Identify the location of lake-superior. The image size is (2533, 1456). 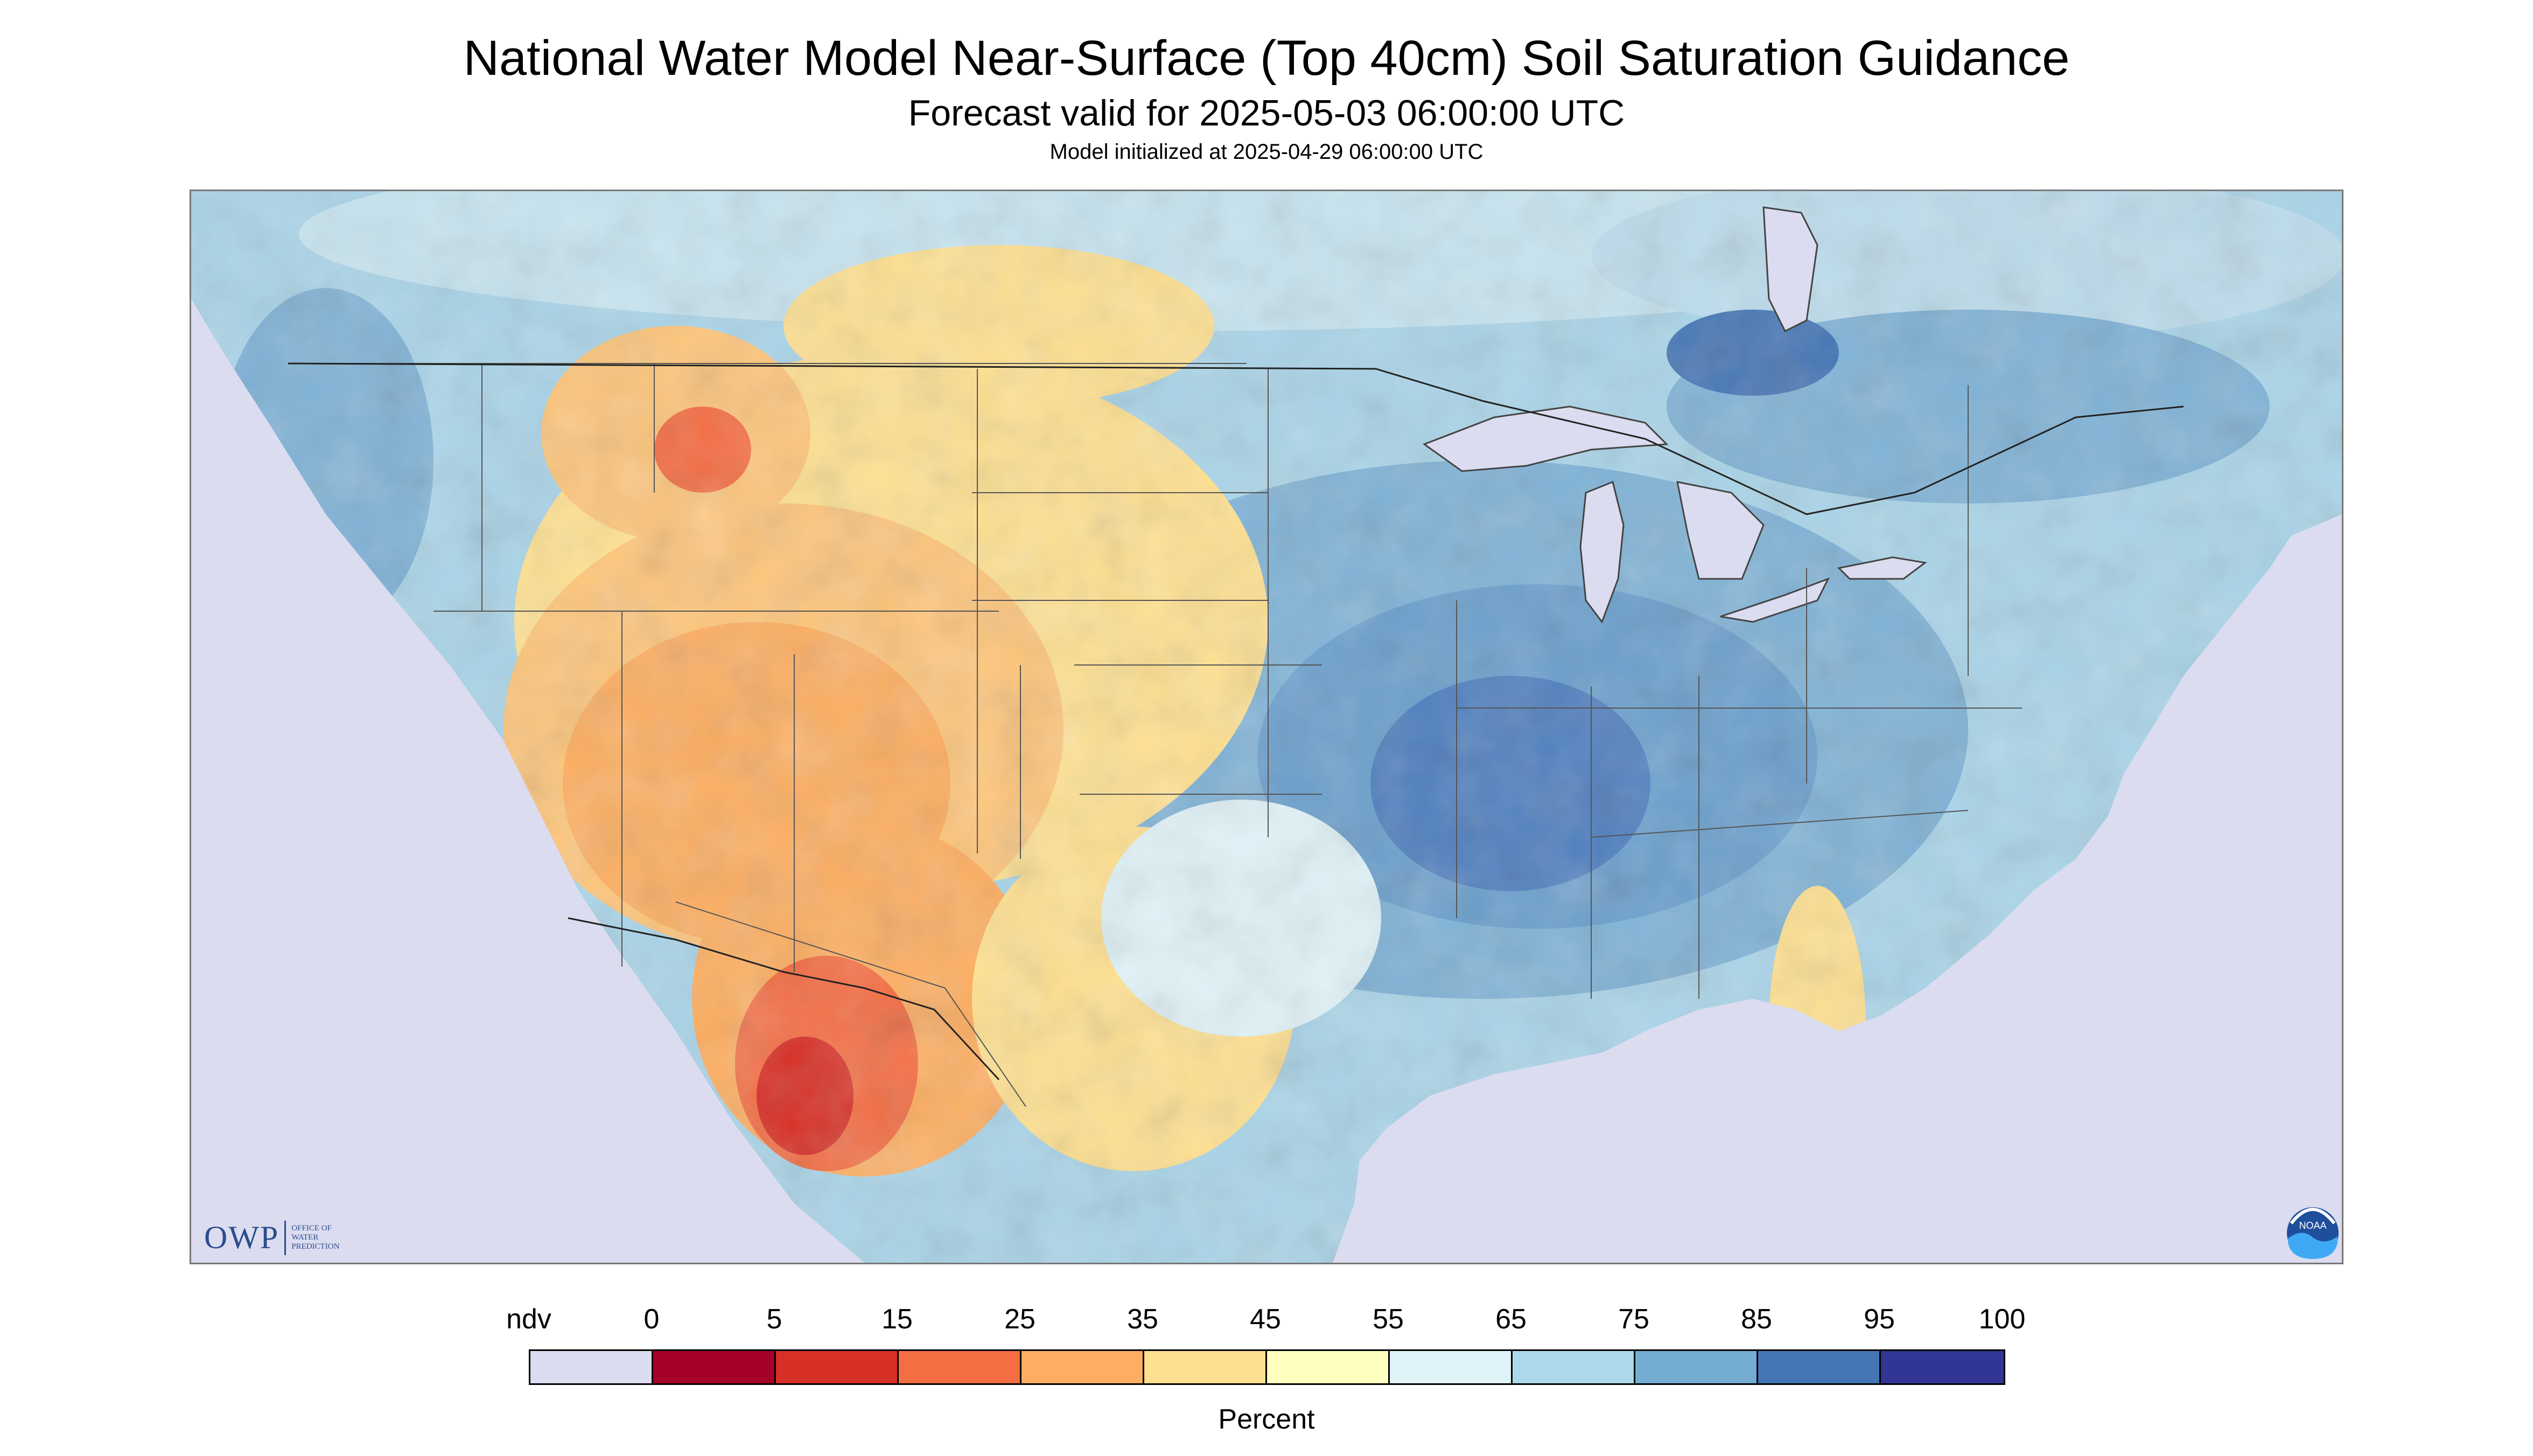
(1545, 438).